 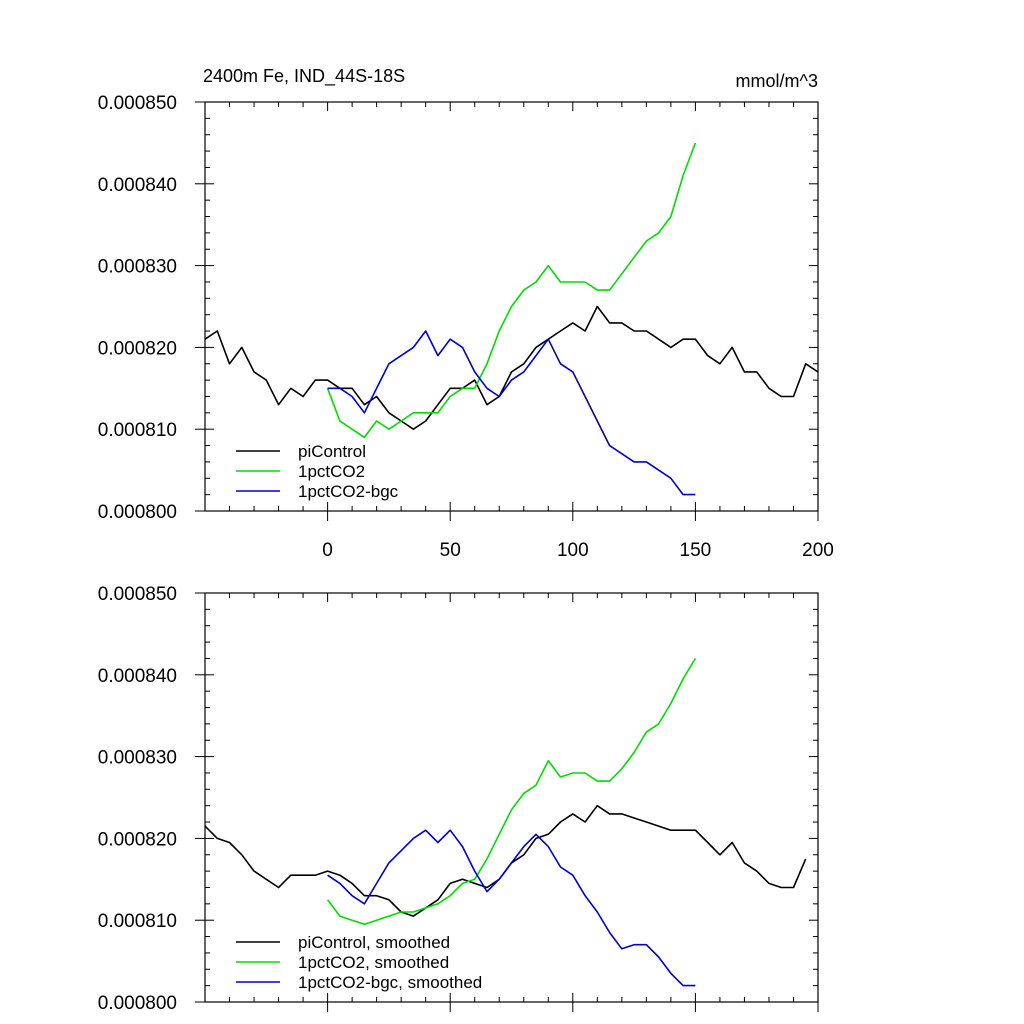 What do you see at coordinates (450, 550) in the screenshot?
I see `x-tick-label: 50` at bounding box center [450, 550].